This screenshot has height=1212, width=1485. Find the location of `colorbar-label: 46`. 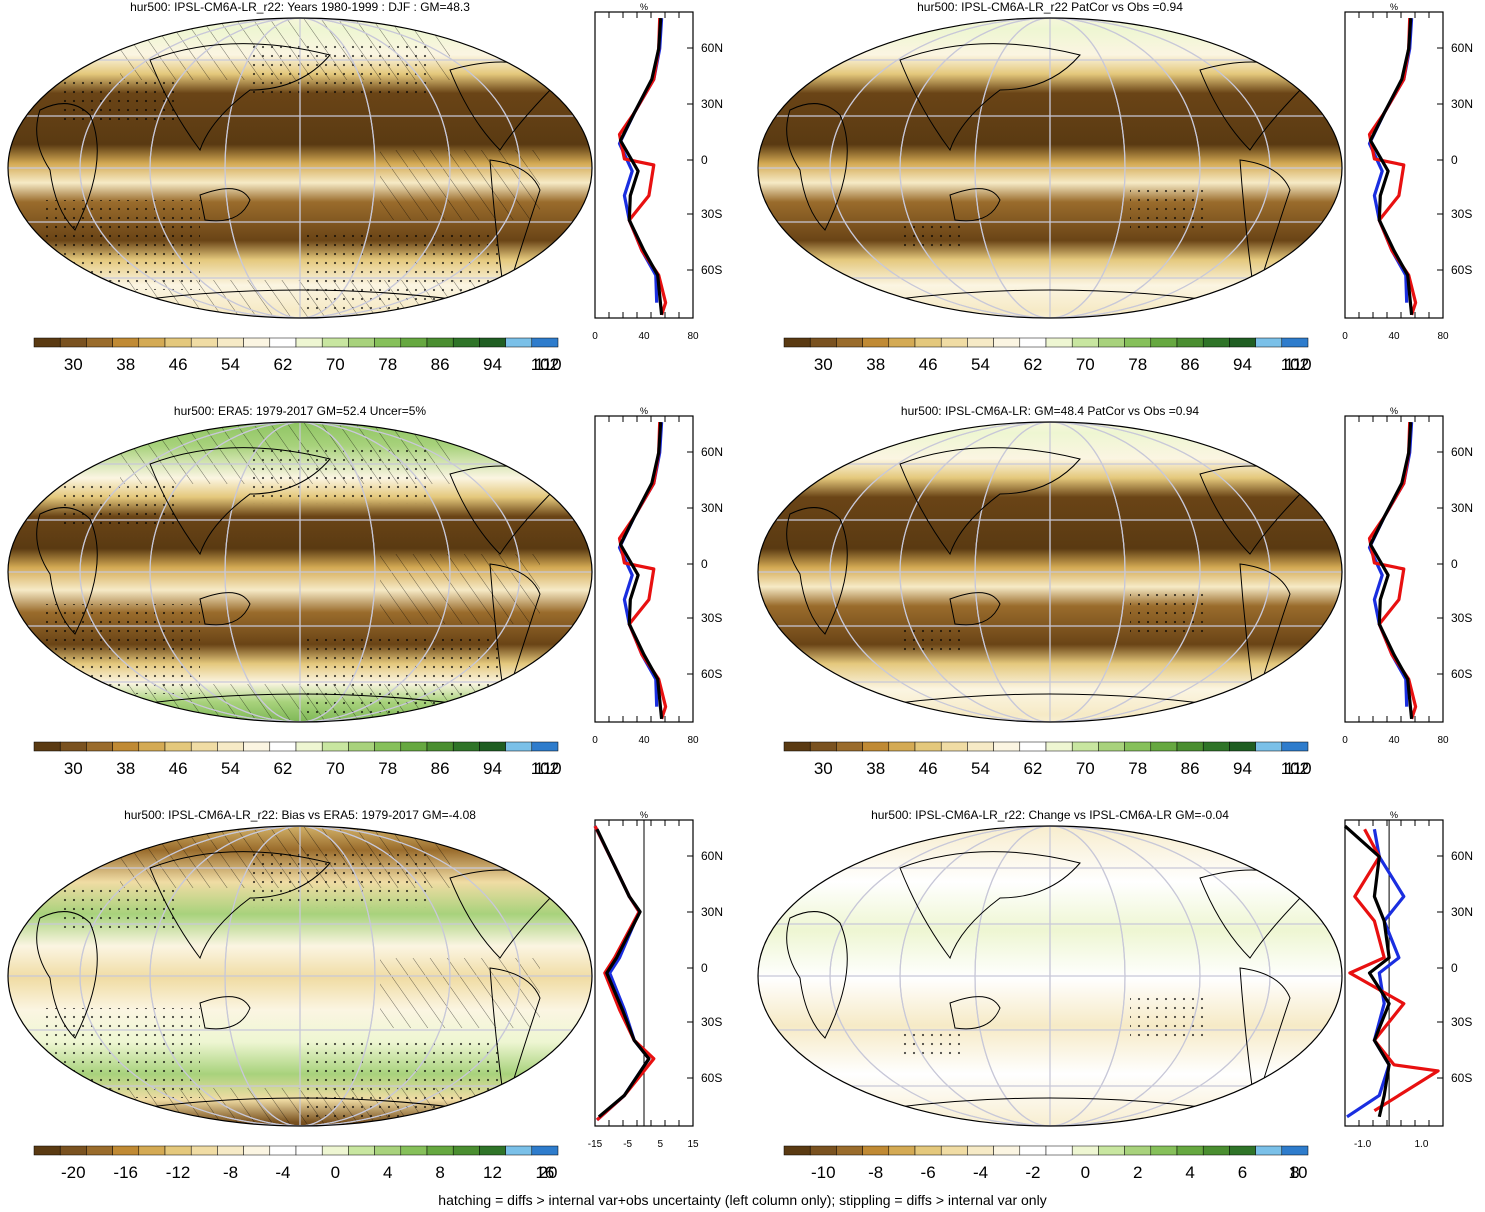

colorbar-label: 46 is located at coordinates (928, 364).